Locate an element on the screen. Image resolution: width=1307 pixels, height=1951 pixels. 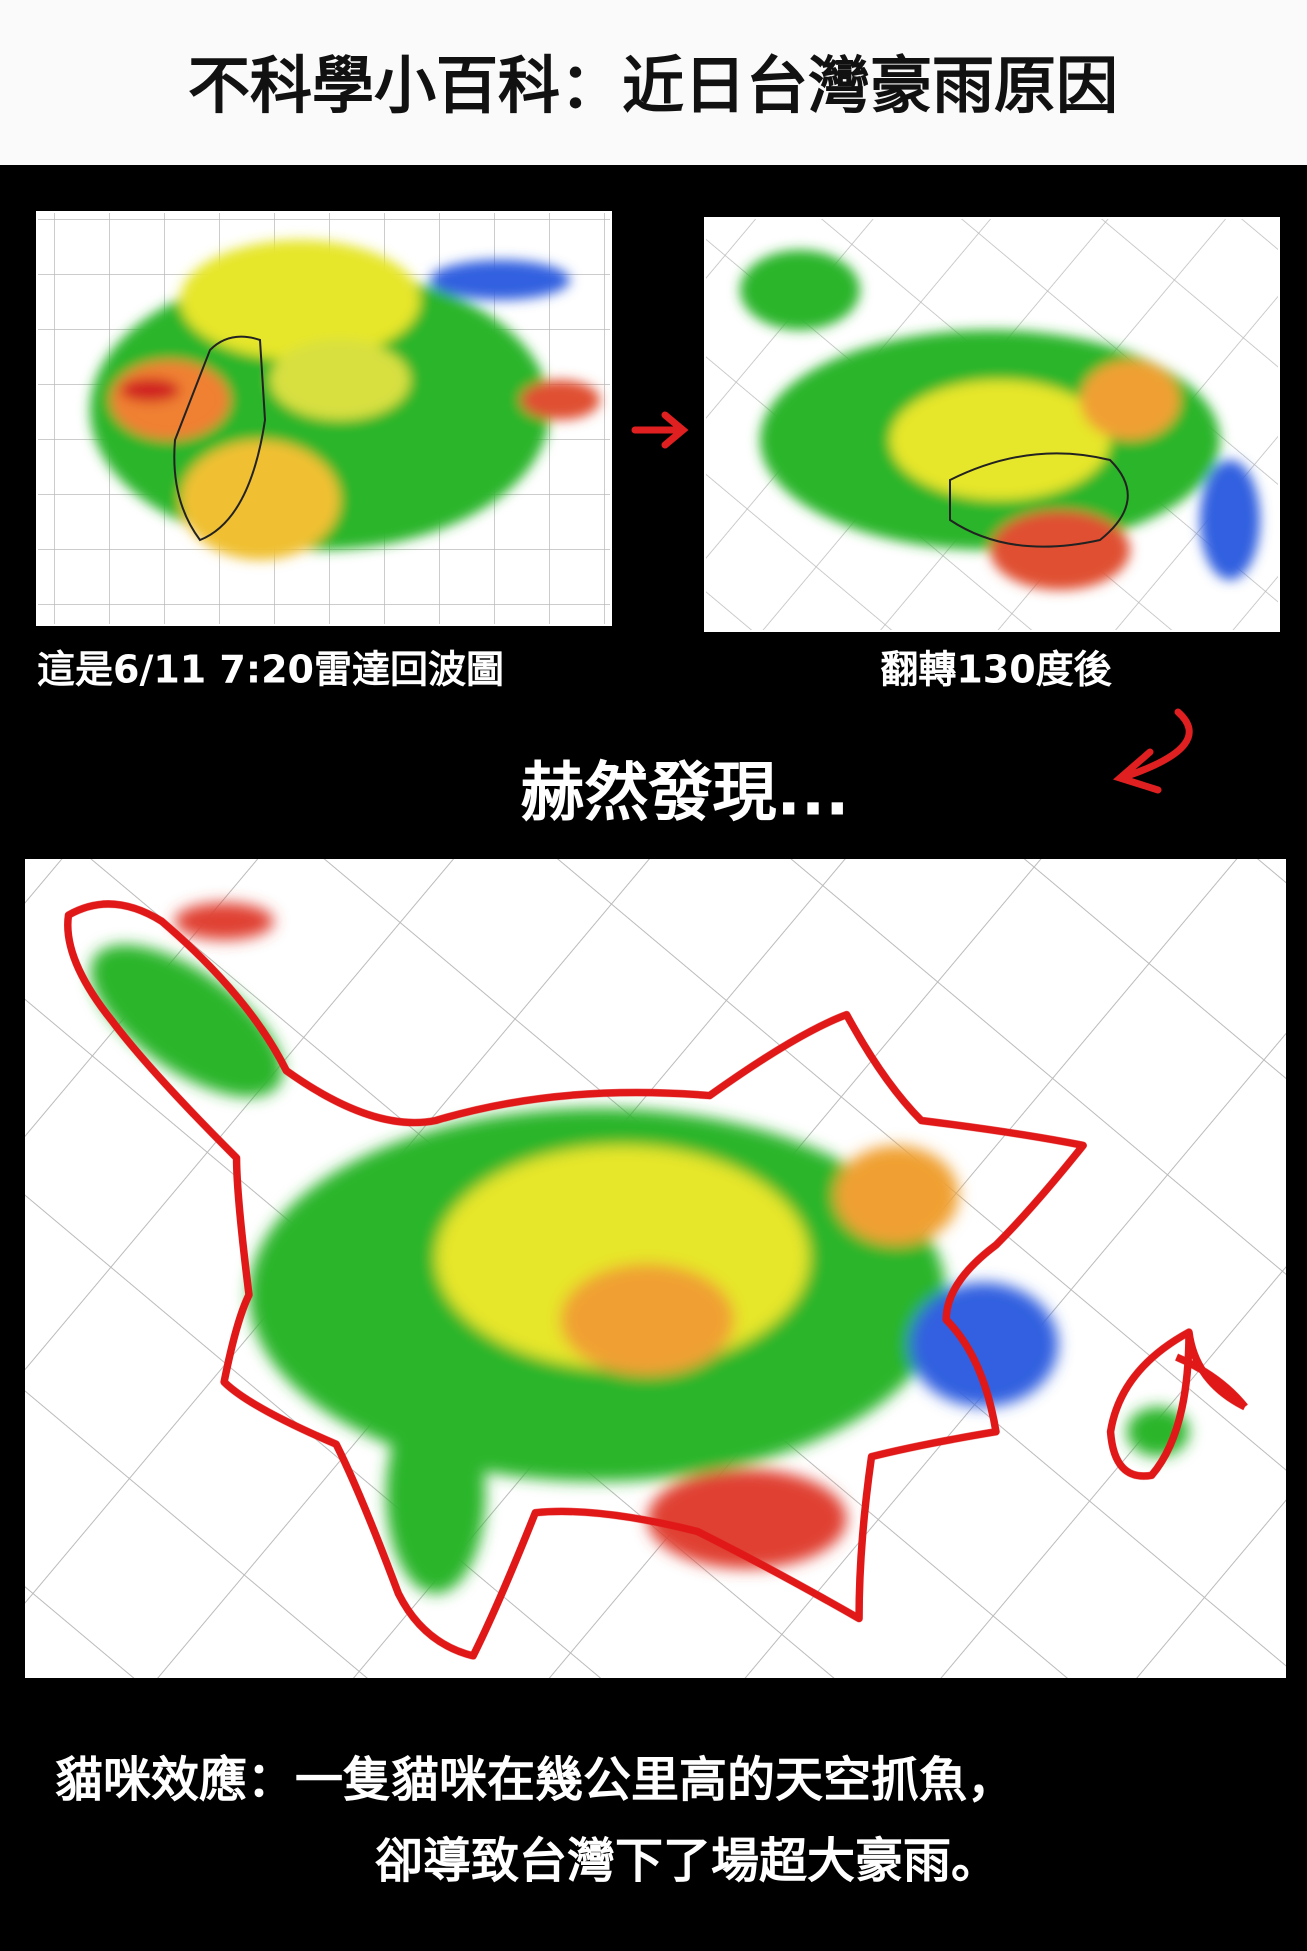
caption: 翻轉130度後 is located at coordinates (996, 670).